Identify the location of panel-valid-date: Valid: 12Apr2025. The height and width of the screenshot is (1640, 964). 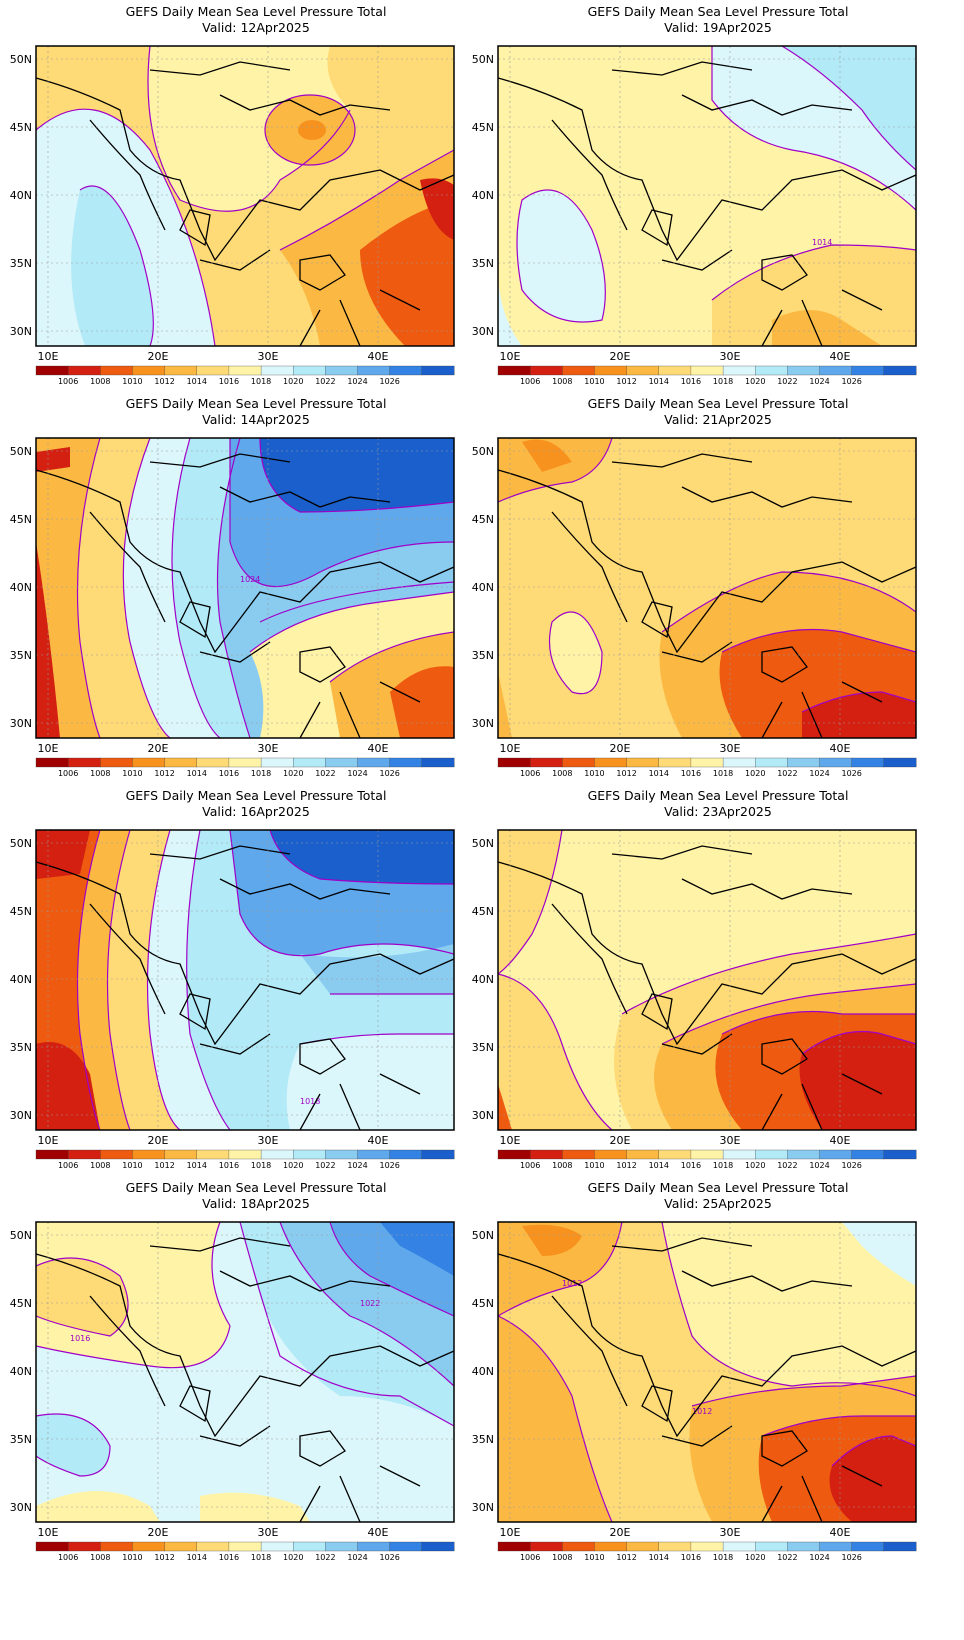
(256, 27).